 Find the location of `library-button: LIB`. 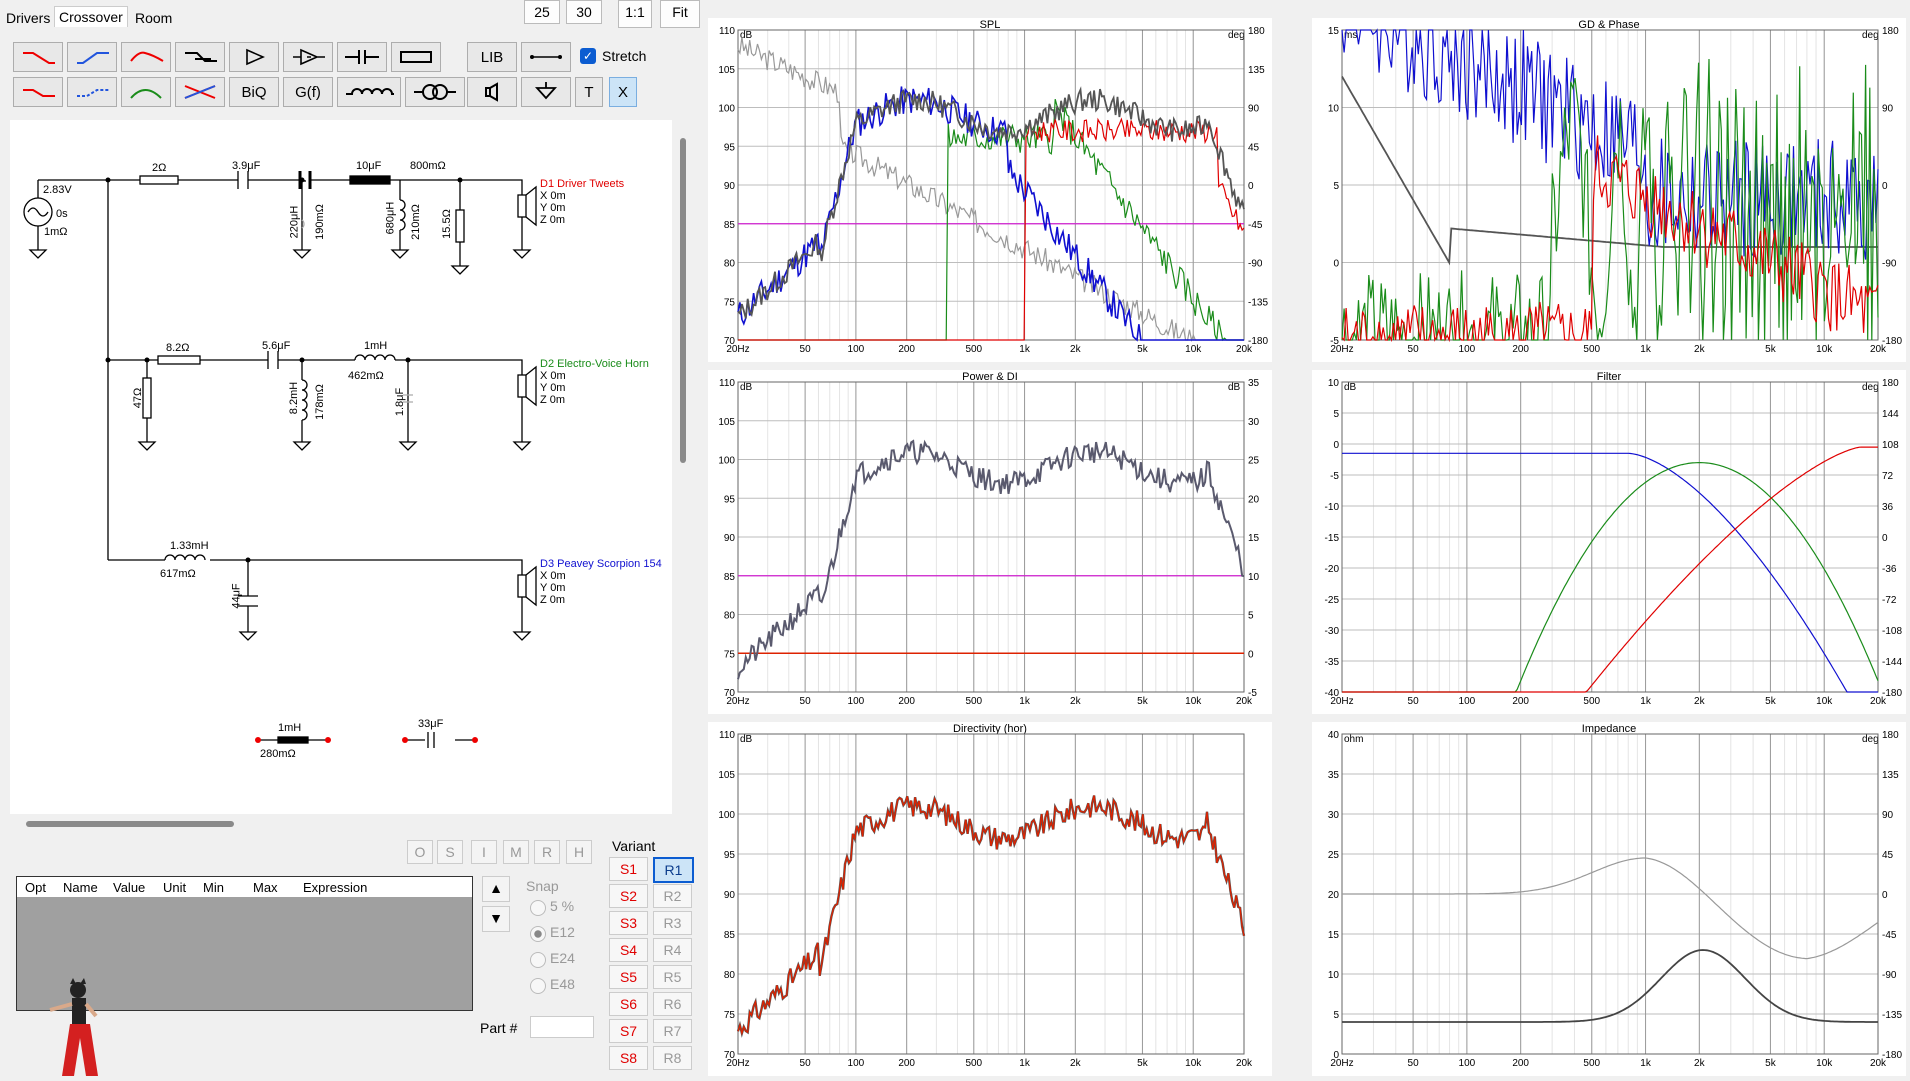

library-button: LIB is located at coordinates (492, 57).